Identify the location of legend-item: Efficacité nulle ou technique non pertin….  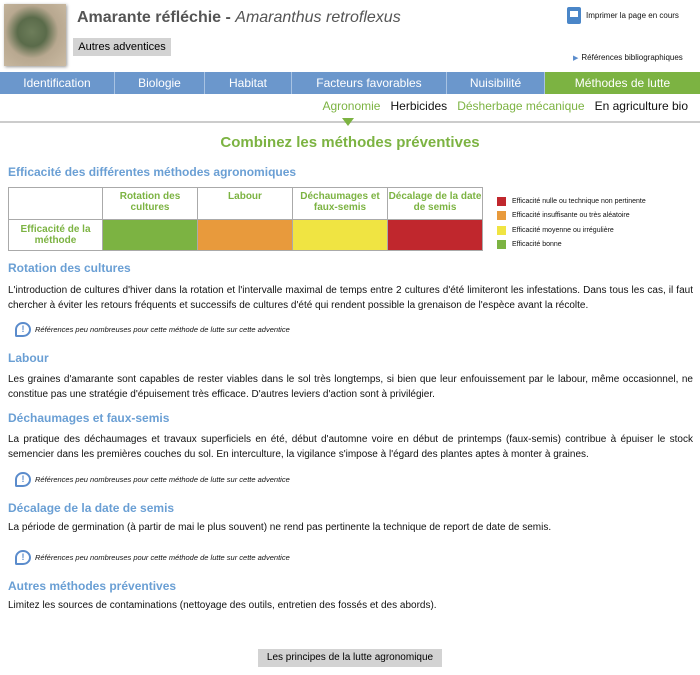
(571, 201).